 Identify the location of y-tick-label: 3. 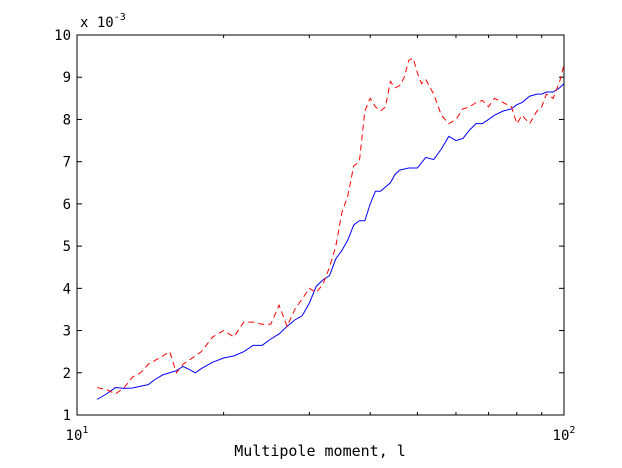
(67, 332).